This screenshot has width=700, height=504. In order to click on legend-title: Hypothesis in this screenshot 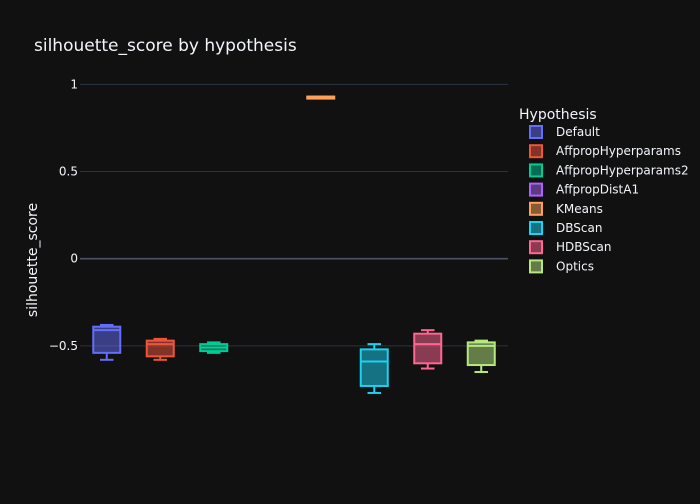, I will do `click(558, 115)`.